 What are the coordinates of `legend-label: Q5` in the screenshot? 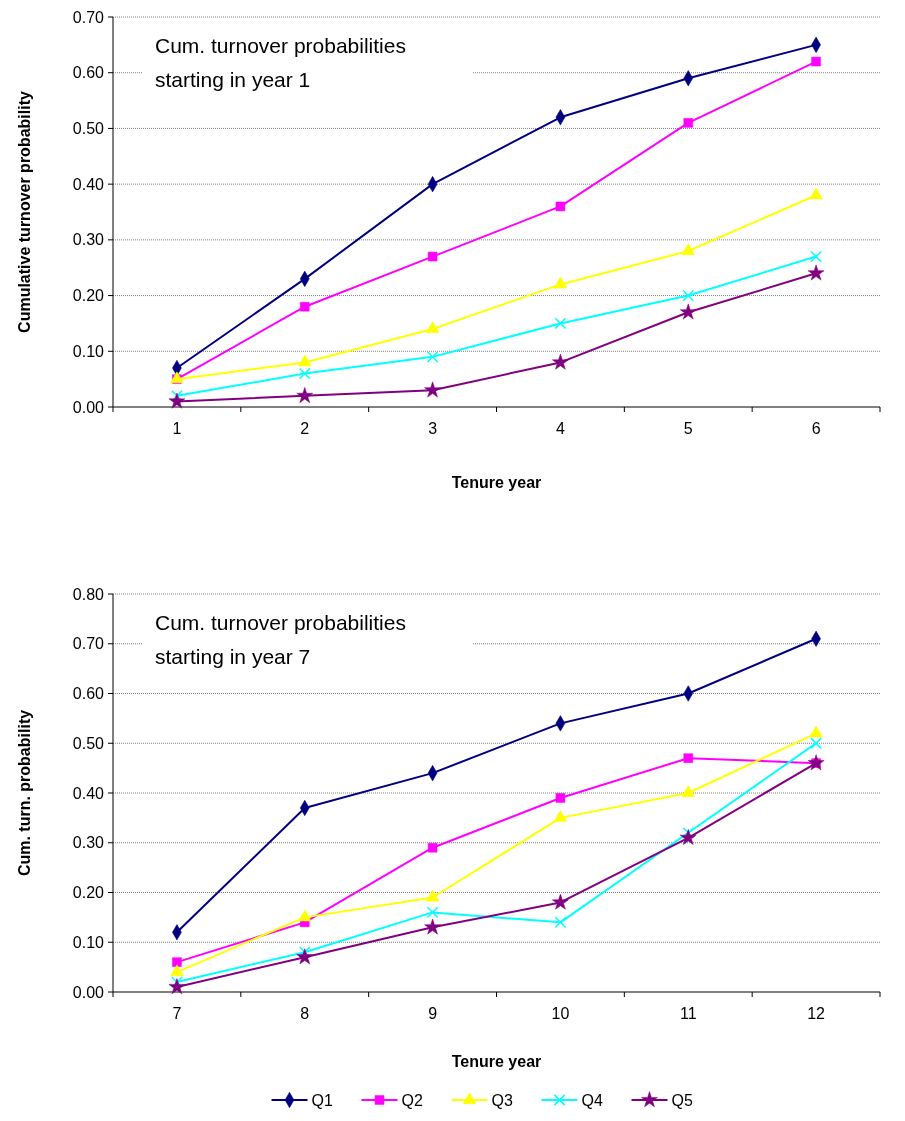 It's located at (682, 1100).